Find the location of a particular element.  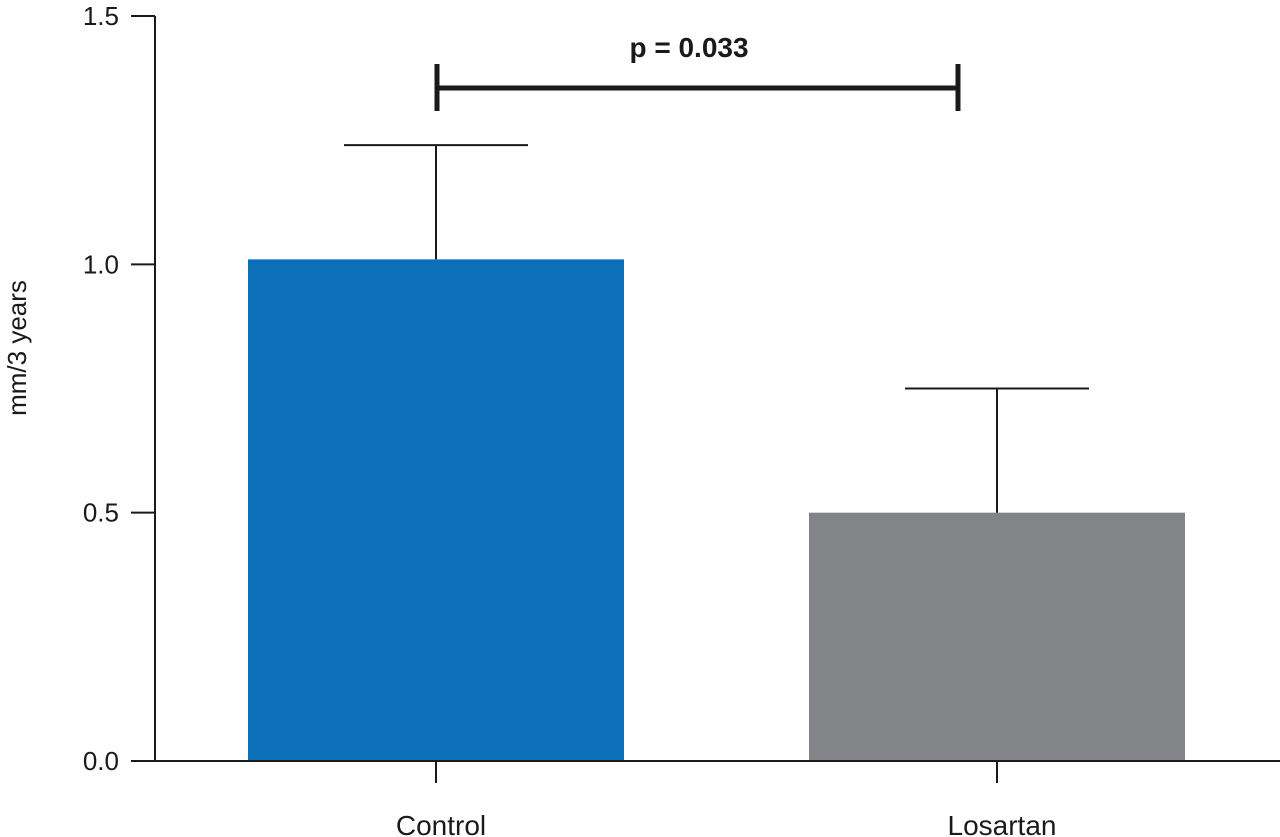

p-value-label: p = 0.033 is located at coordinates (688, 47).